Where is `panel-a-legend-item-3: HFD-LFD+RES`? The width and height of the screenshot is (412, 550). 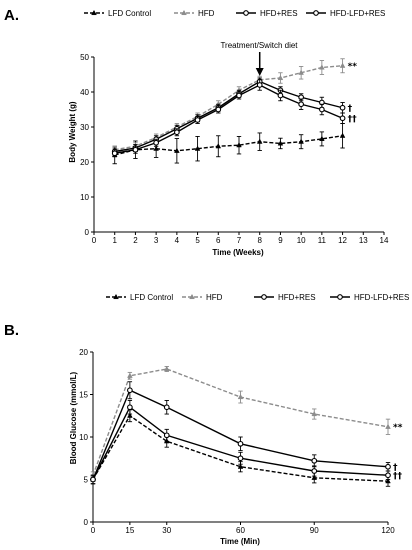 panel-a-legend-item-3: HFD-LFD+RES is located at coordinates (345, 13).